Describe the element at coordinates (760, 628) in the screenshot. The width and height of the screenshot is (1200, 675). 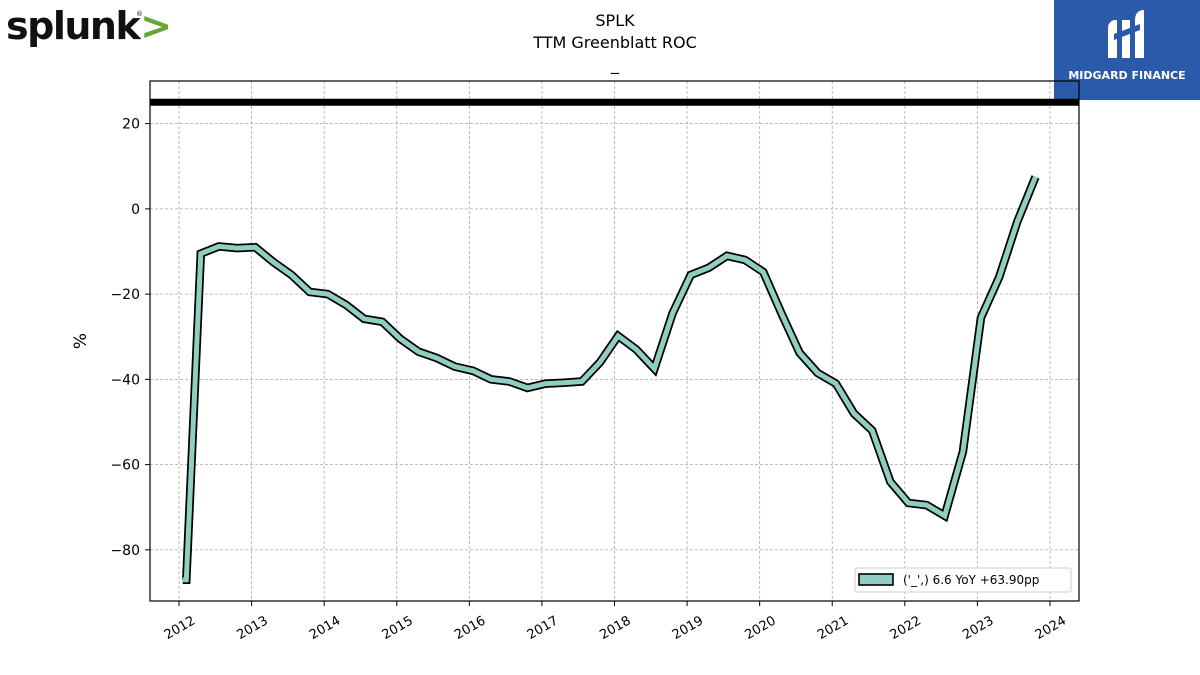
I see `x-tick-label: 2020` at that location.